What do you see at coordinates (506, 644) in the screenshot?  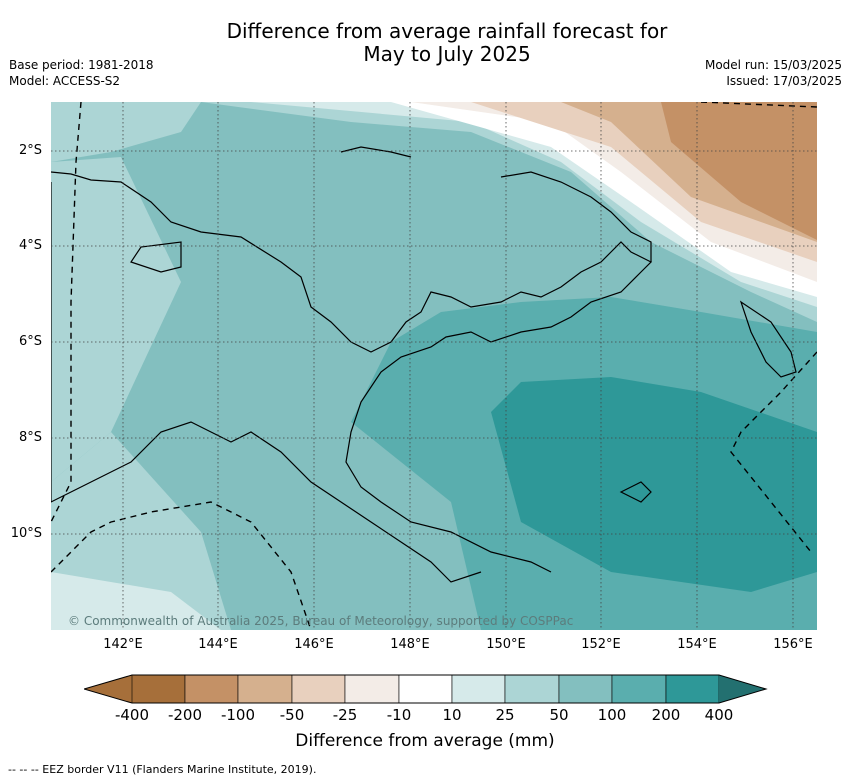 I see `lon-label-150e: 150°E` at bounding box center [506, 644].